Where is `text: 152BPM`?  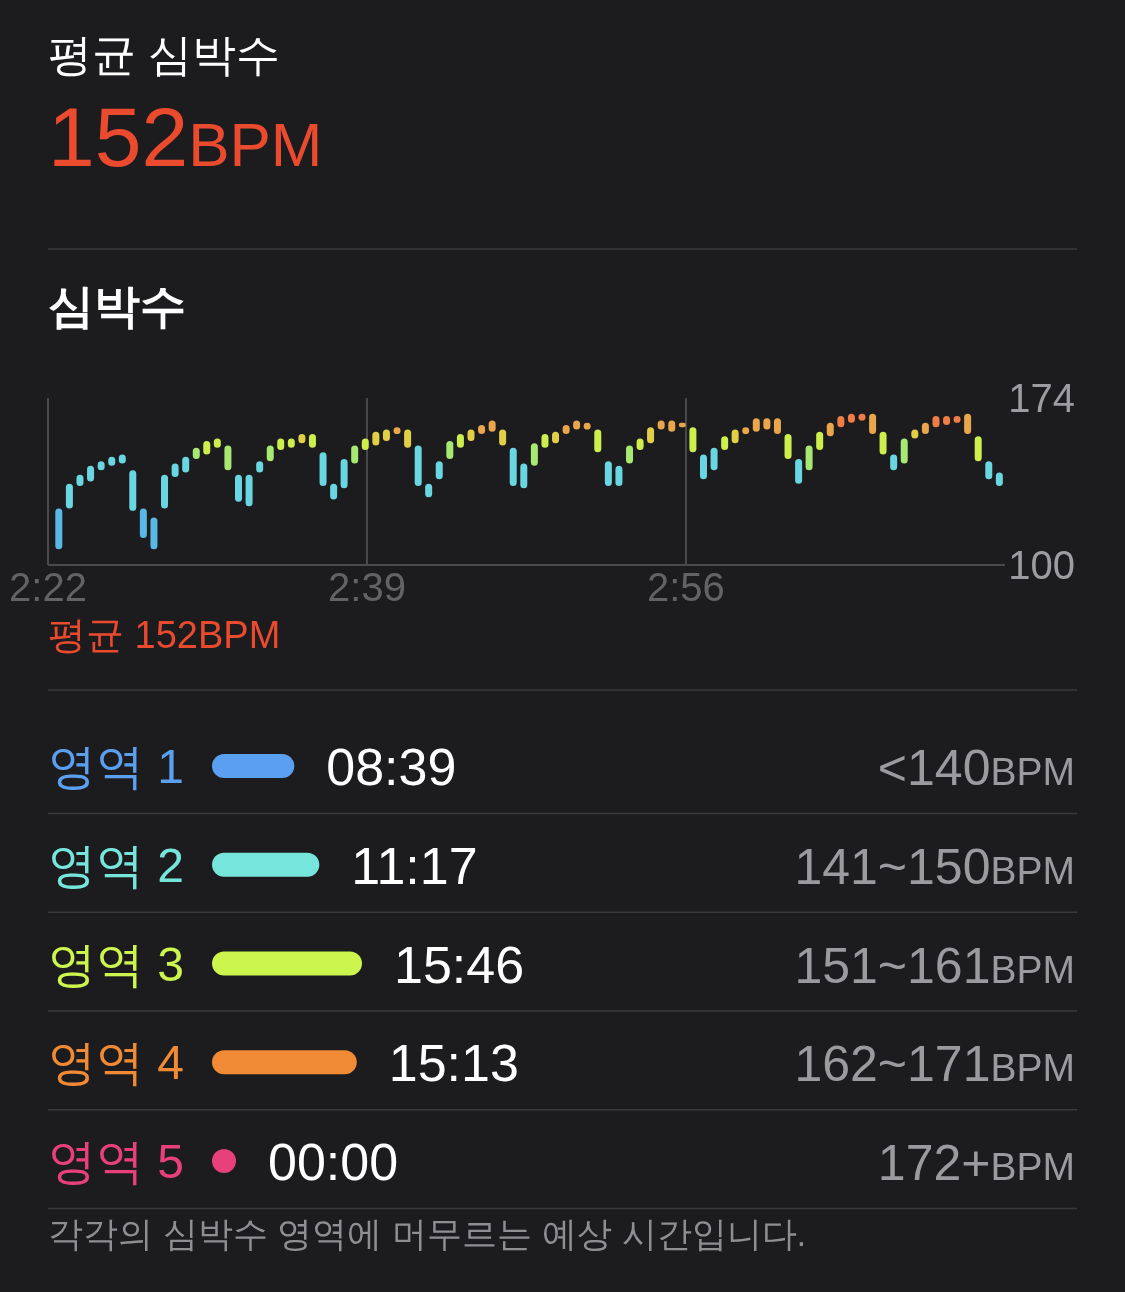
text: 152BPM is located at coordinates (185, 137).